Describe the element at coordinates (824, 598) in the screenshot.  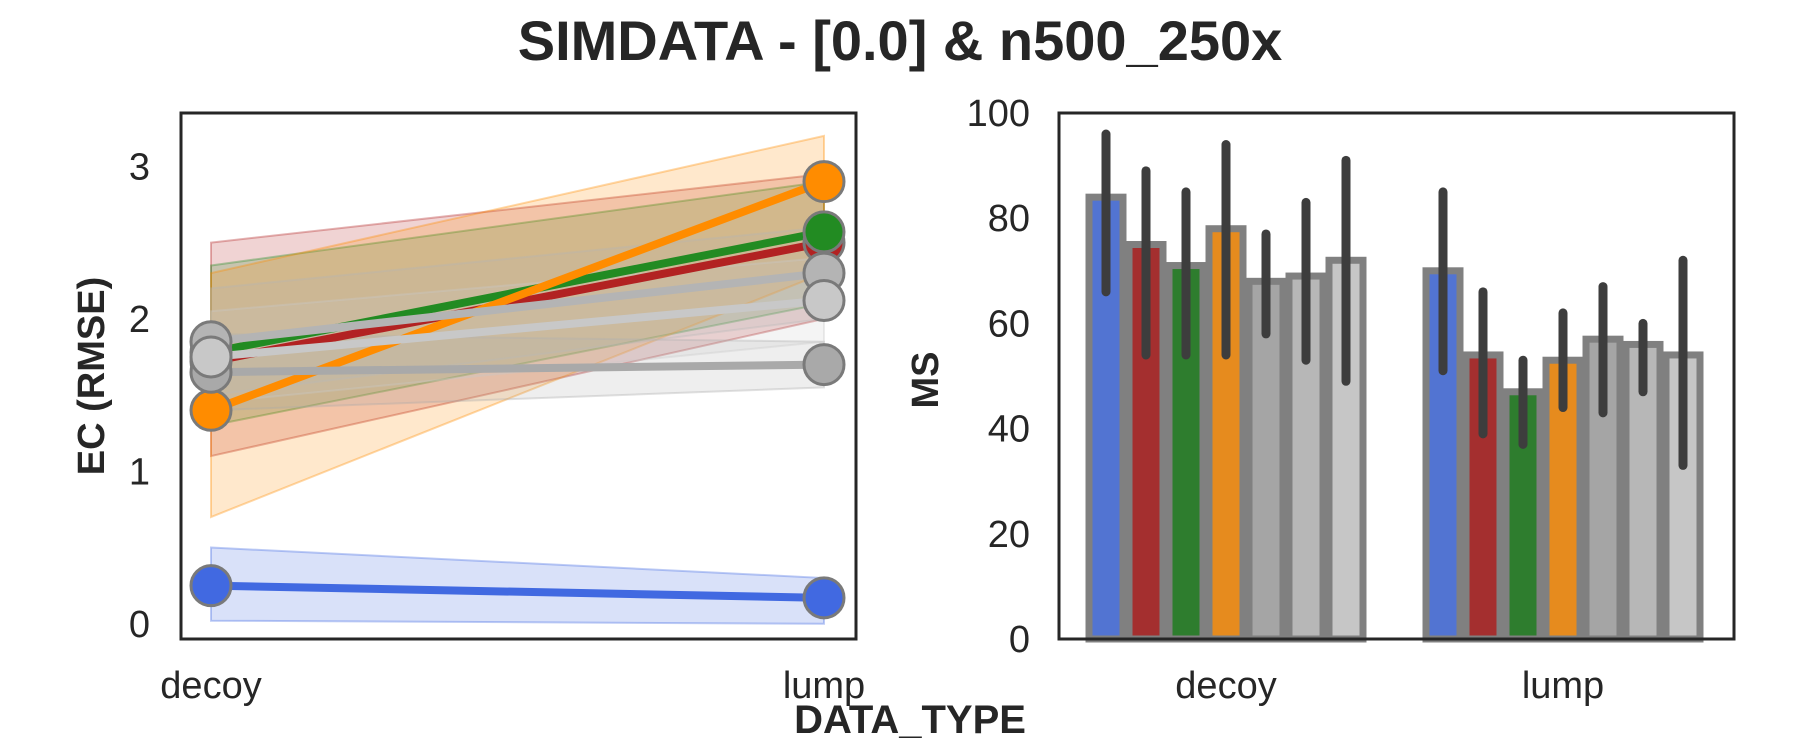
I see `point-1-lump` at that location.